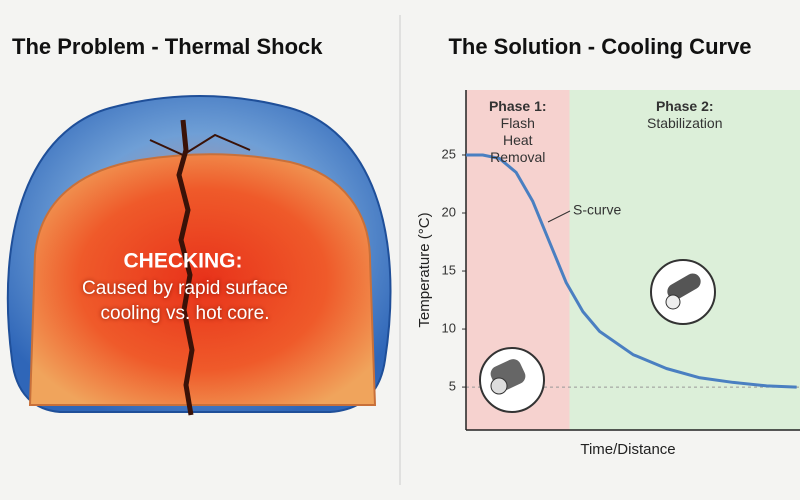 The height and width of the screenshot is (500, 800). Describe the element at coordinates (424, 269) in the screenshot. I see `y-axis-label: Temperature (°C)` at that location.